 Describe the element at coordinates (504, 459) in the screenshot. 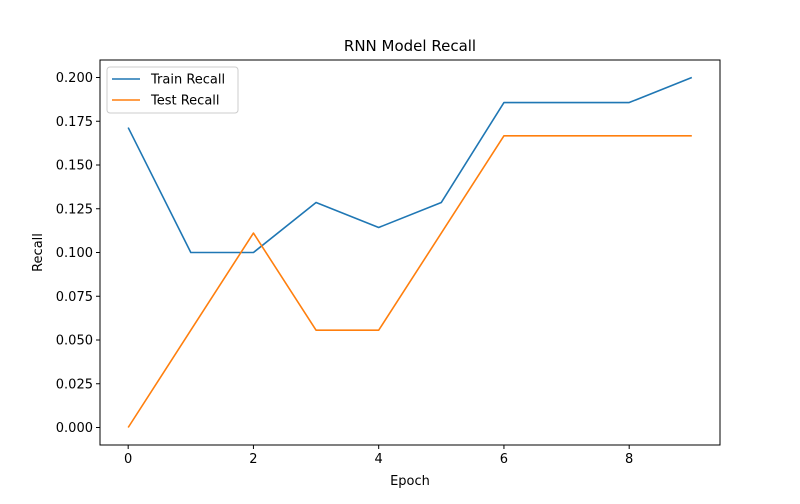

I see `x-tick-label: 6` at that location.